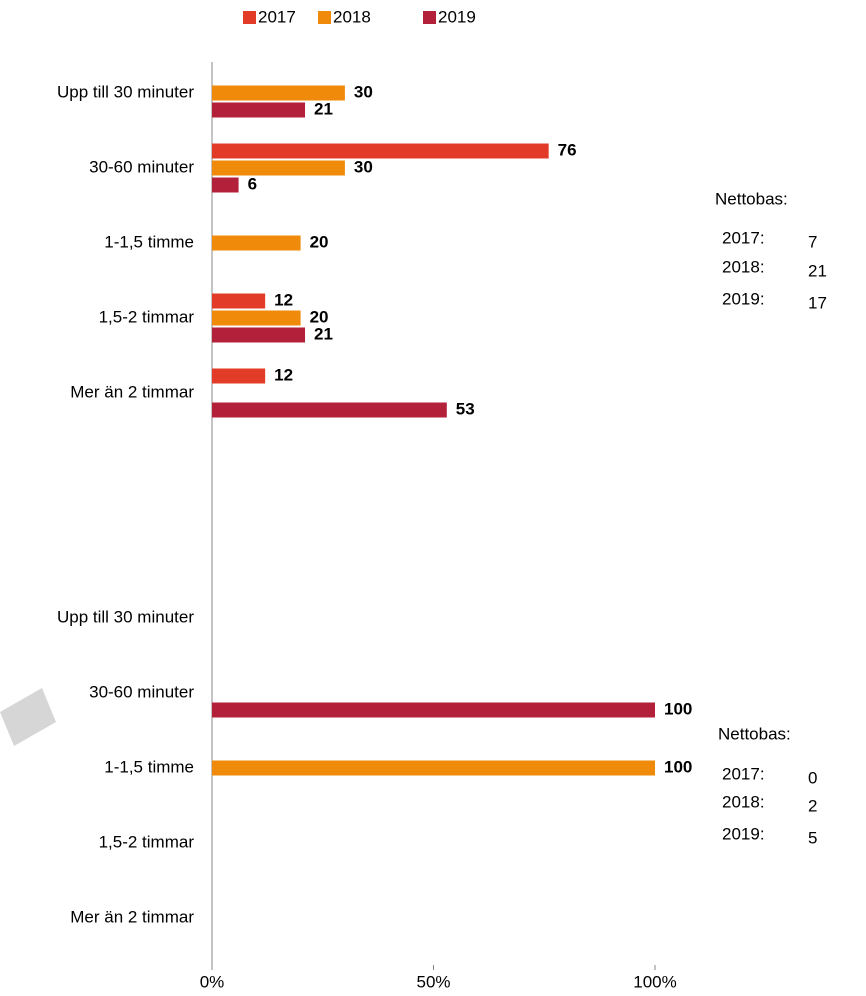  What do you see at coordinates (457, 16) in the screenshot?
I see `legend-label: 2019` at bounding box center [457, 16].